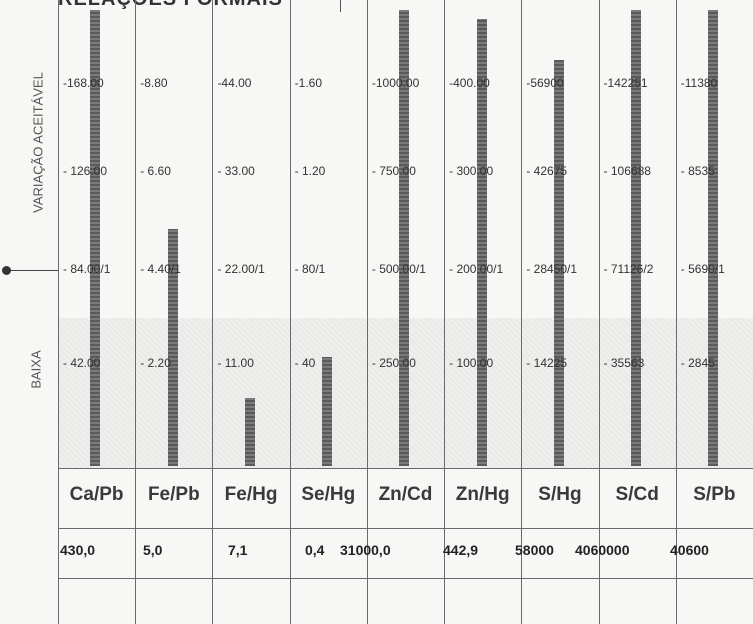 The width and height of the screenshot is (753, 624). Describe the element at coordinates (471, 171) in the screenshot. I see `tick-label-upper: - 300.00` at that location.